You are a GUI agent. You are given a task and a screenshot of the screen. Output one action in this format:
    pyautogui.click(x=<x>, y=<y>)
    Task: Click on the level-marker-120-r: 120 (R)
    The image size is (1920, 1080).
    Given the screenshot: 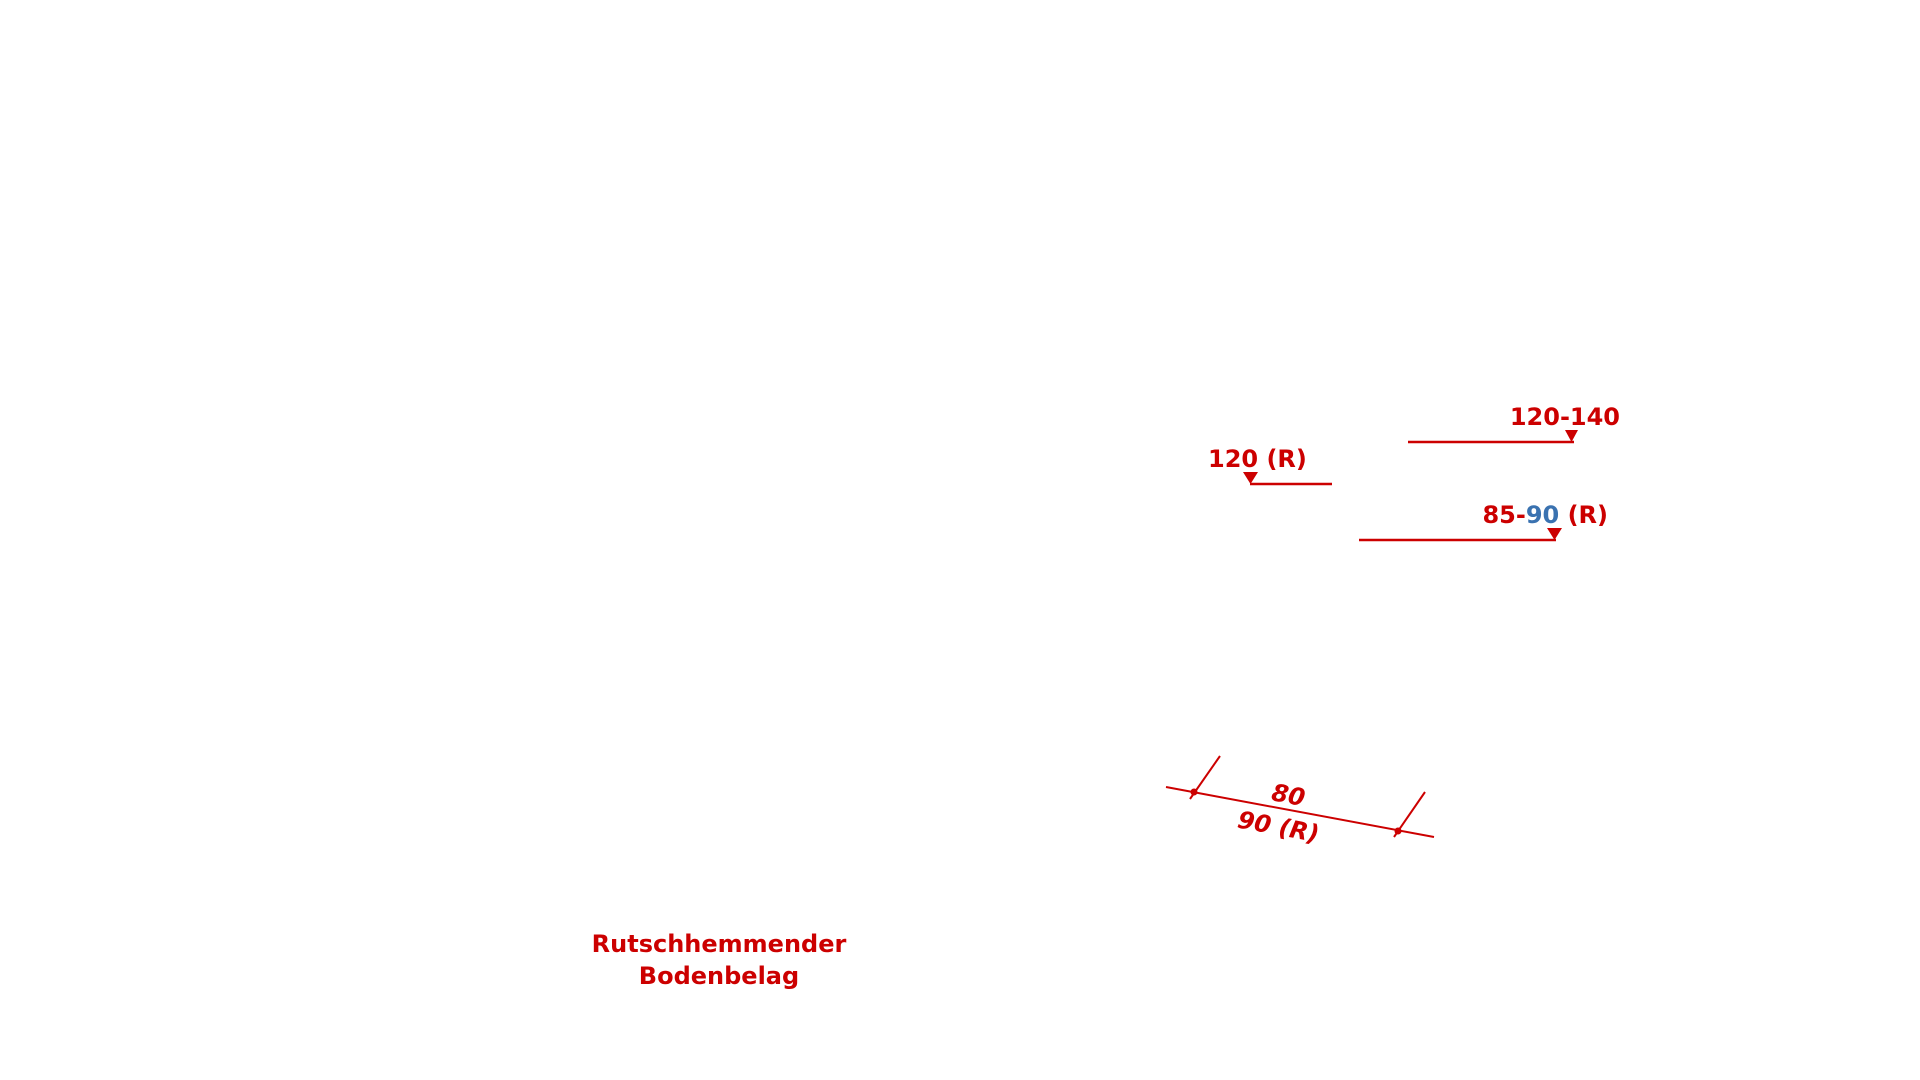 What is the action you would take?
    pyautogui.click(x=1270, y=465)
    